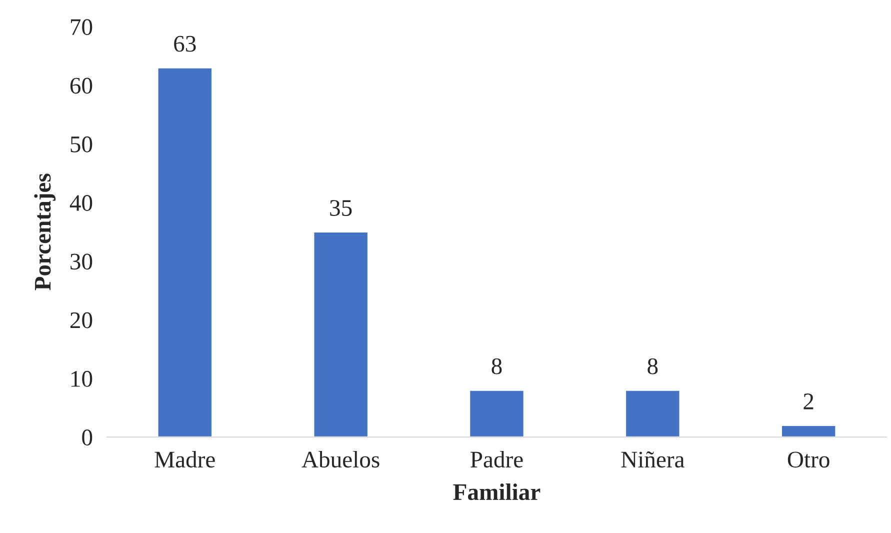 The height and width of the screenshot is (533, 891). What do you see at coordinates (652, 459) in the screenshot?
I see `x-tick-label: Niñera` at bounding box center [652, 459].